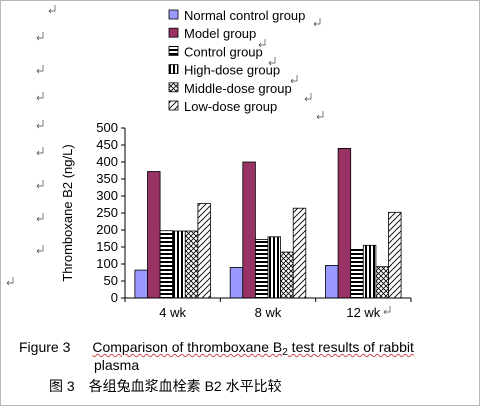  What do you see at coordinates (332, 281) in the screenshot?
I see `bar-1-12wk` at bounding box center [332, 281].